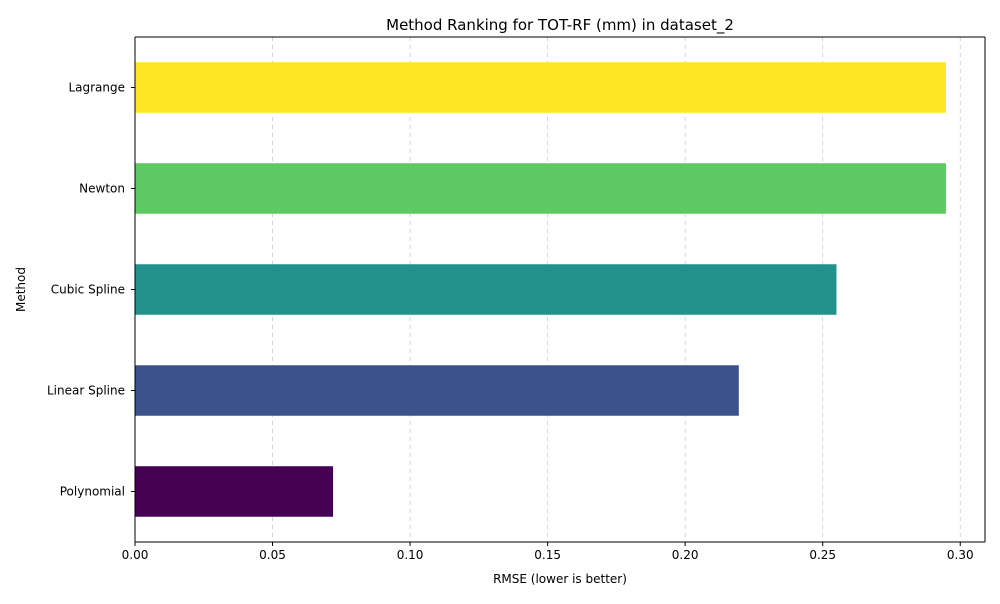 This screenshot has width=1000, height=604. I want to click on bar-linear-spline, so click(437, 390).